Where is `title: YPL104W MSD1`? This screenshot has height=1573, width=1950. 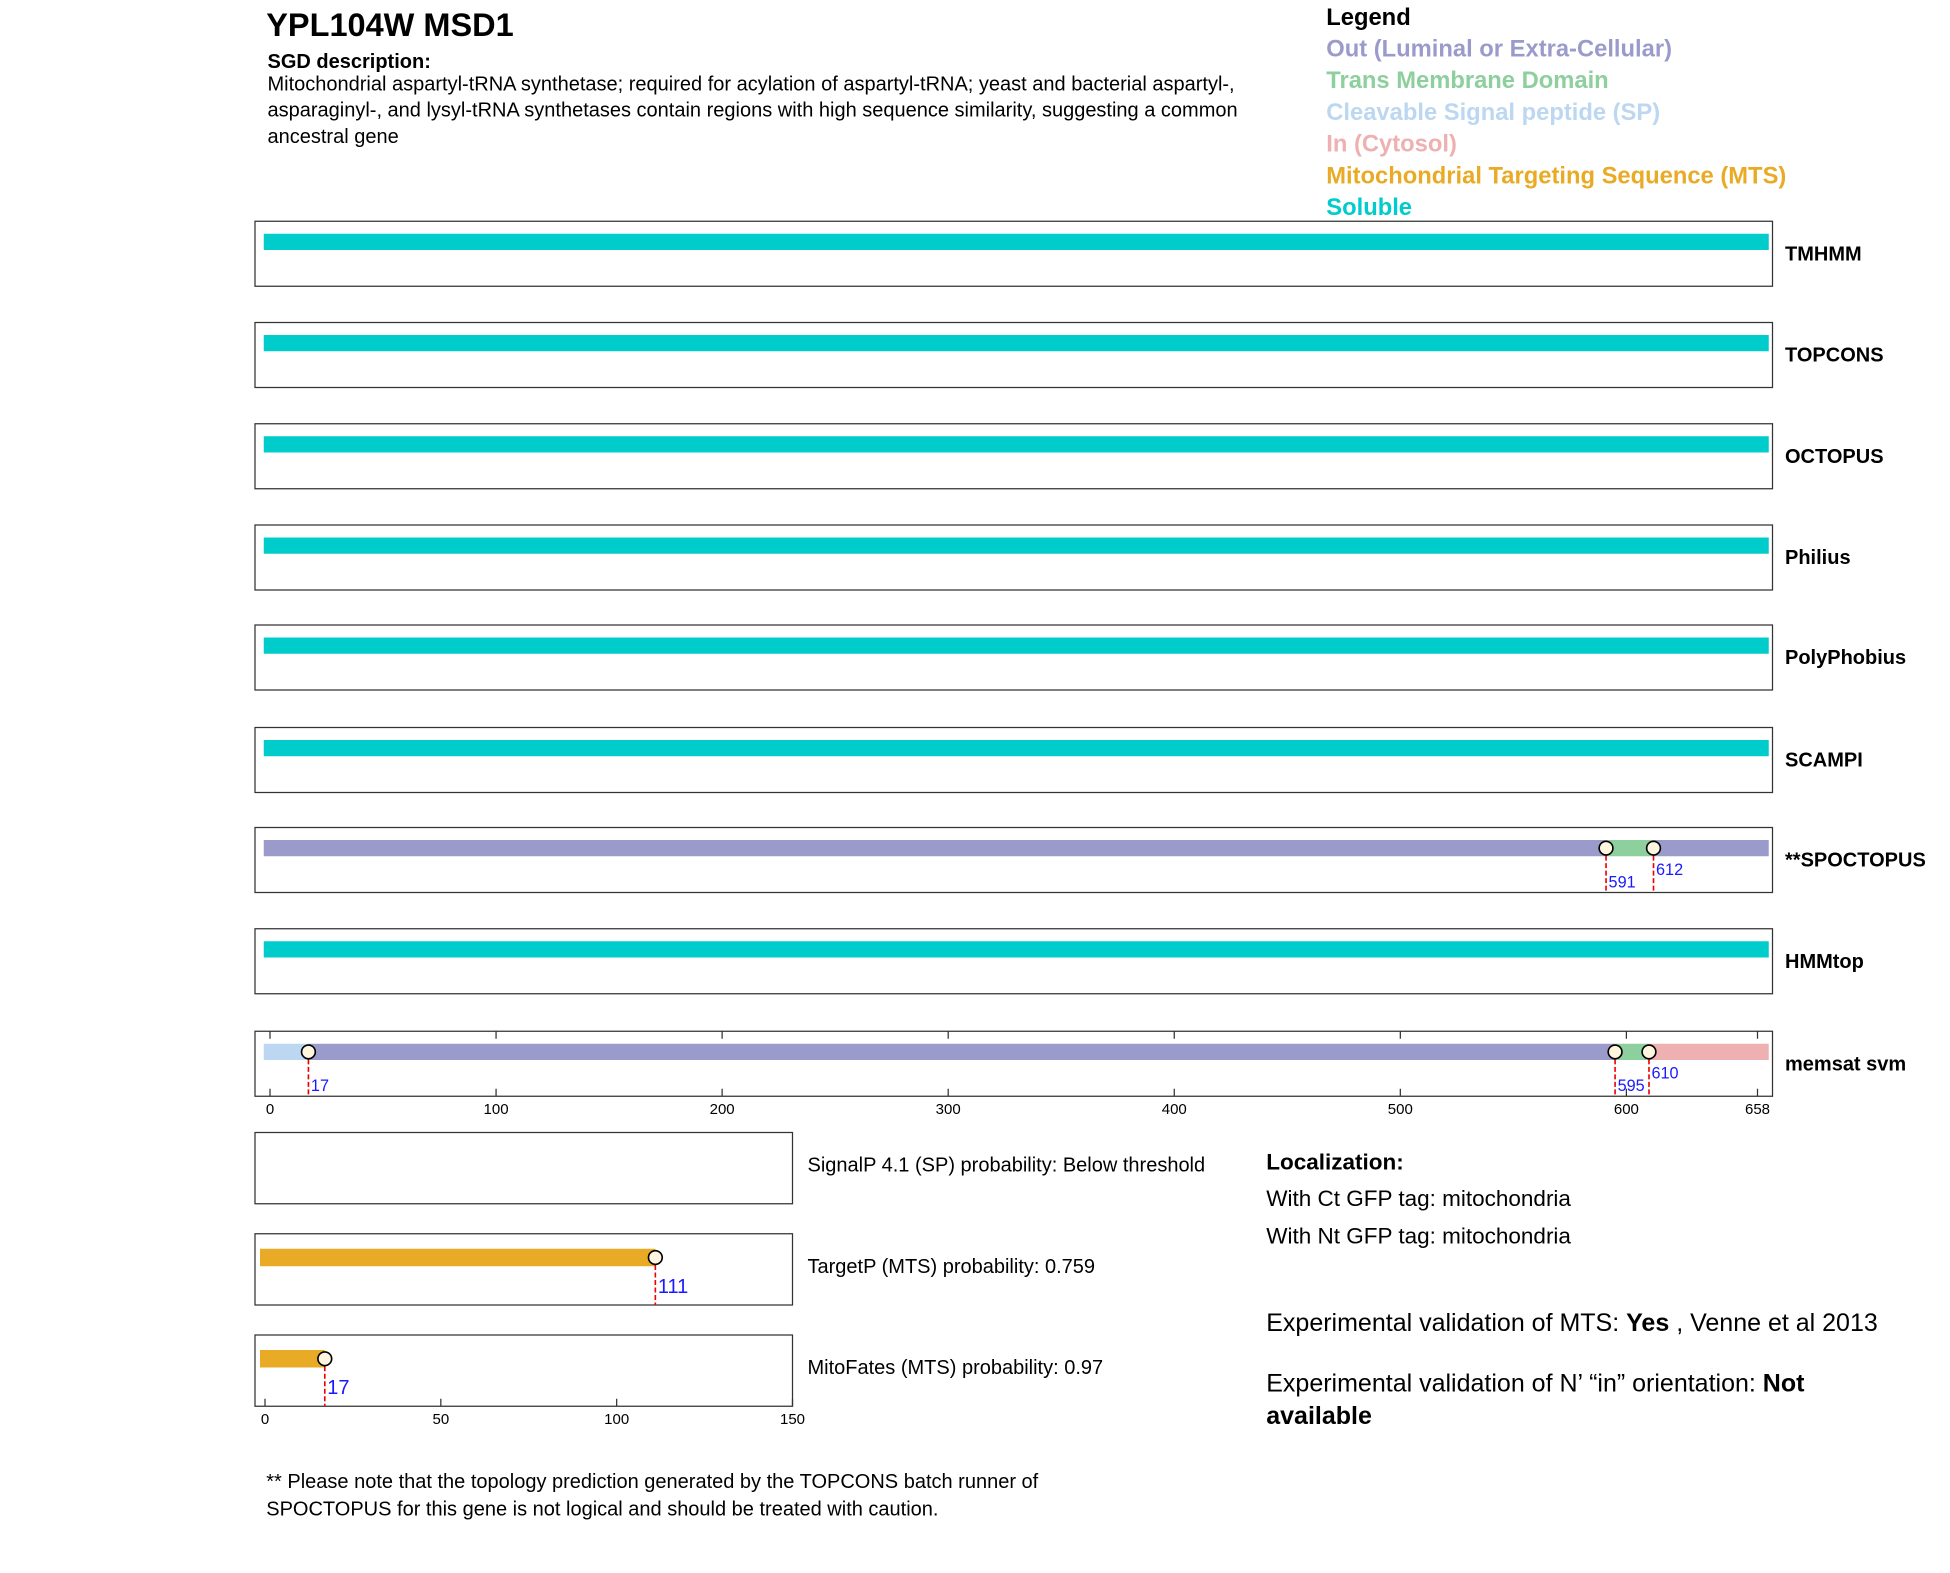
title: YPL104W MSD1 is located at coordinates (389, 25).